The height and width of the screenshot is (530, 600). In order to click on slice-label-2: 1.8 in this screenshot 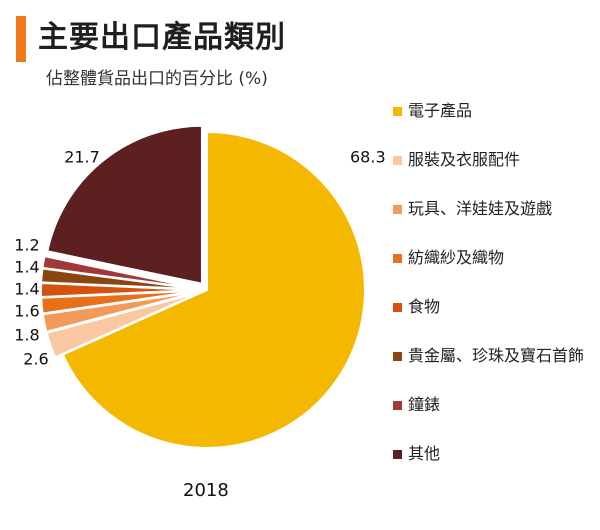, I will do `click(26, 335)`.